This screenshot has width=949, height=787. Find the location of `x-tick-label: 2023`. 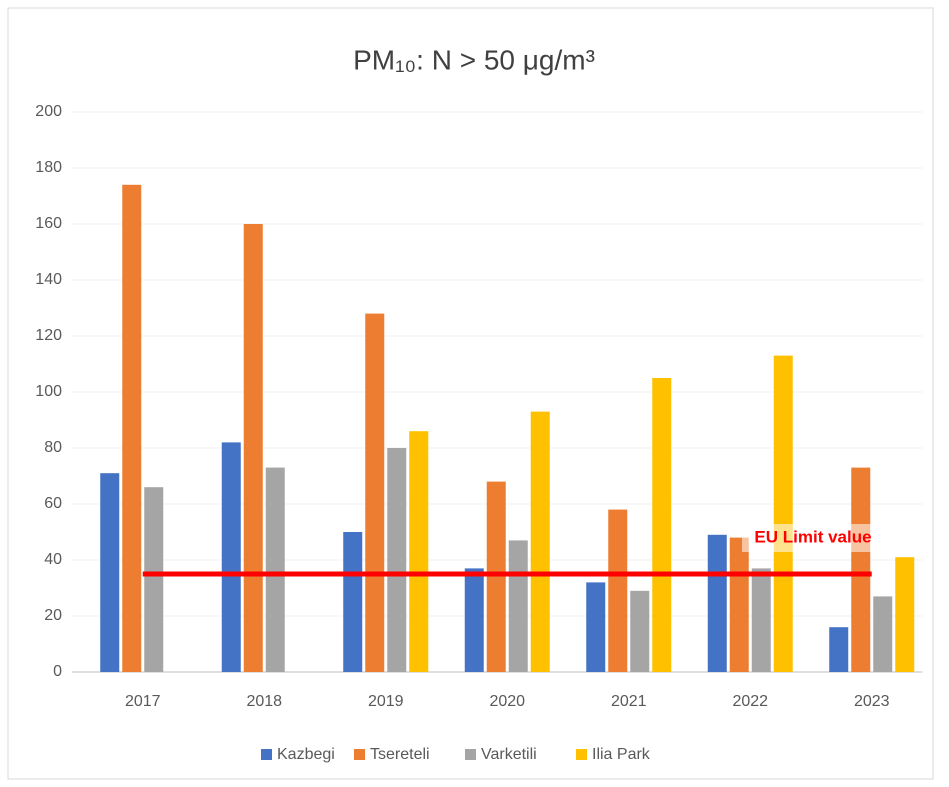

x-tick-label: 2023 is located at coordinates (872, 701).